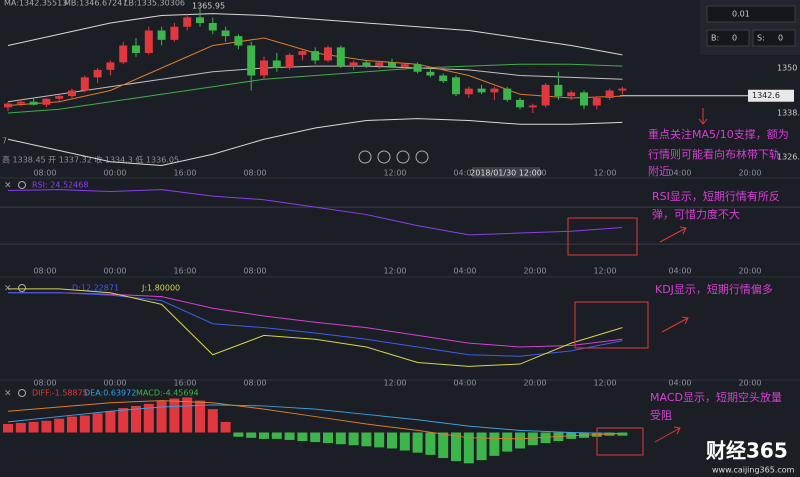 Image resolution: width=800 pixels, height=477 pixels. I want to click on high-label: 1365.95, so click(208, 6).